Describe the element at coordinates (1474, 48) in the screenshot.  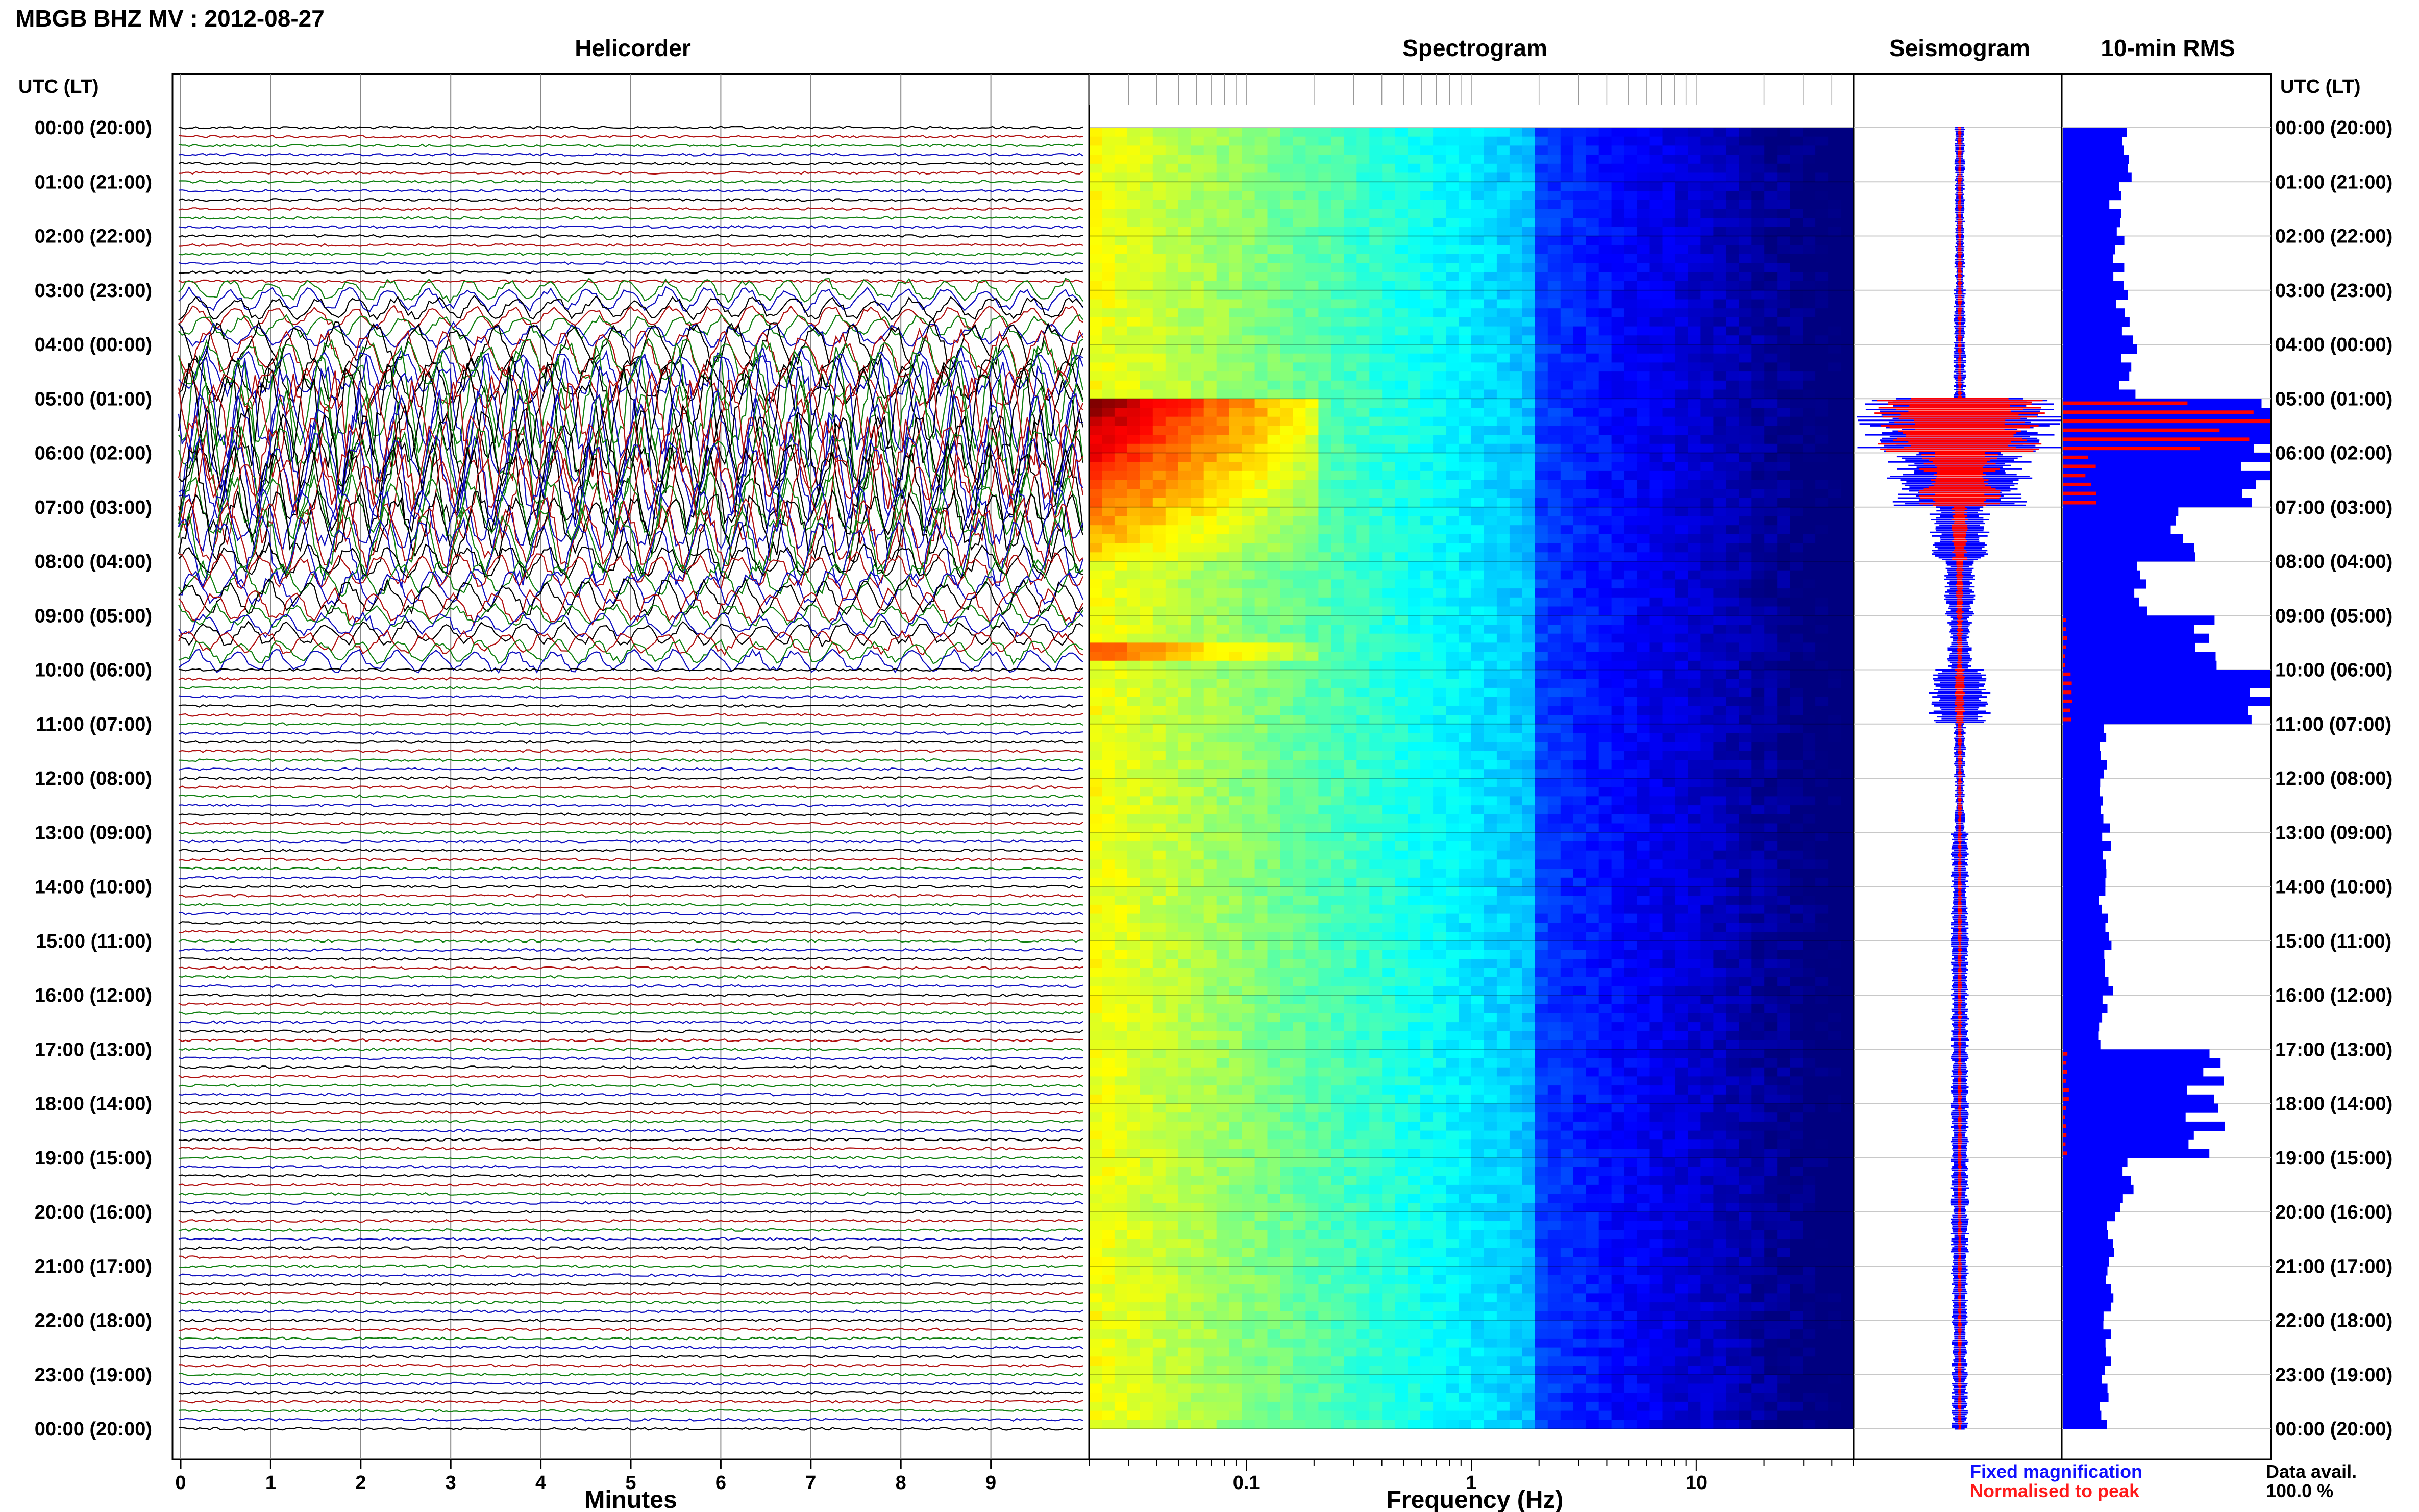
I see `panel-title-spectrogram: Spectrogram` at that location.